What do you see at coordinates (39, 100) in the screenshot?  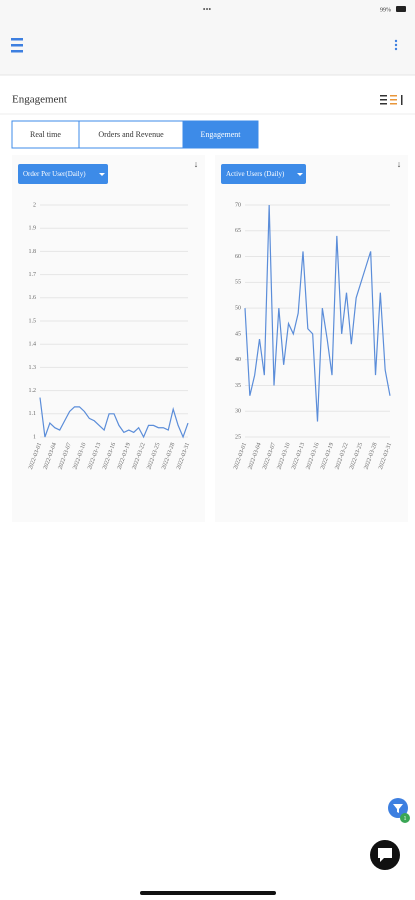 I see `page-title: Engagement` at bounding box center [39, 100].